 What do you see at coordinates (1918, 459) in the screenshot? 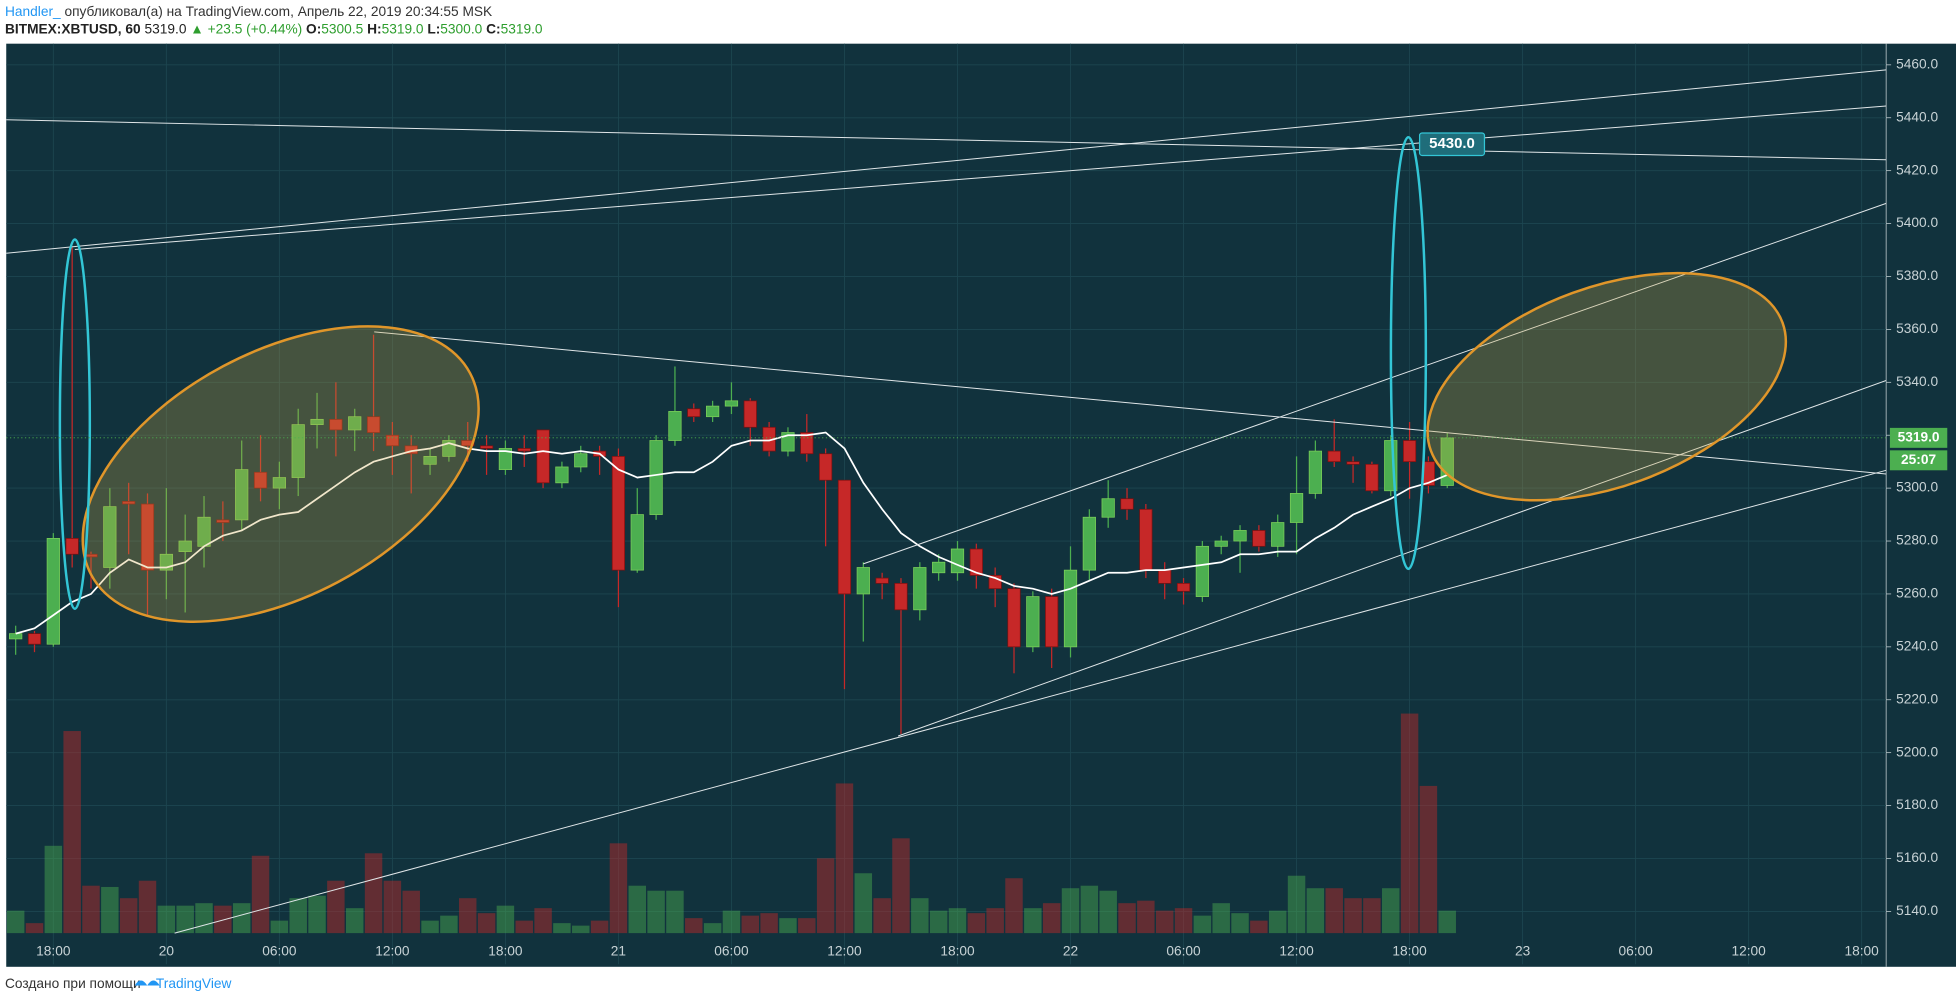
I see `countdown-label: 25:07` at bounding box center [1918, 459].